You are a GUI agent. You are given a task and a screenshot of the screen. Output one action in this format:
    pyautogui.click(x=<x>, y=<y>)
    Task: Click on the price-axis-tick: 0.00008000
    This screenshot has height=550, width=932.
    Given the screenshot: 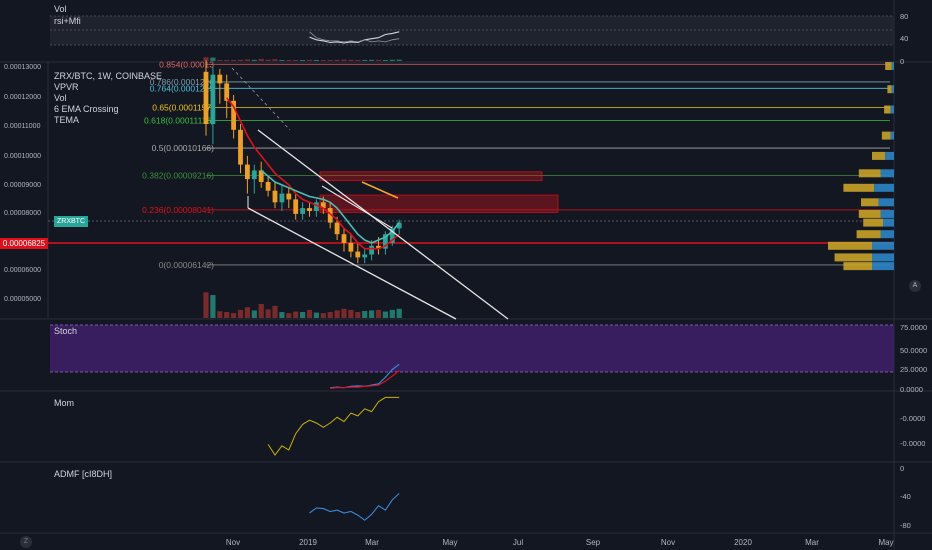 What is the action you would take?
    pyautogui.click(x=22, y=213)
    